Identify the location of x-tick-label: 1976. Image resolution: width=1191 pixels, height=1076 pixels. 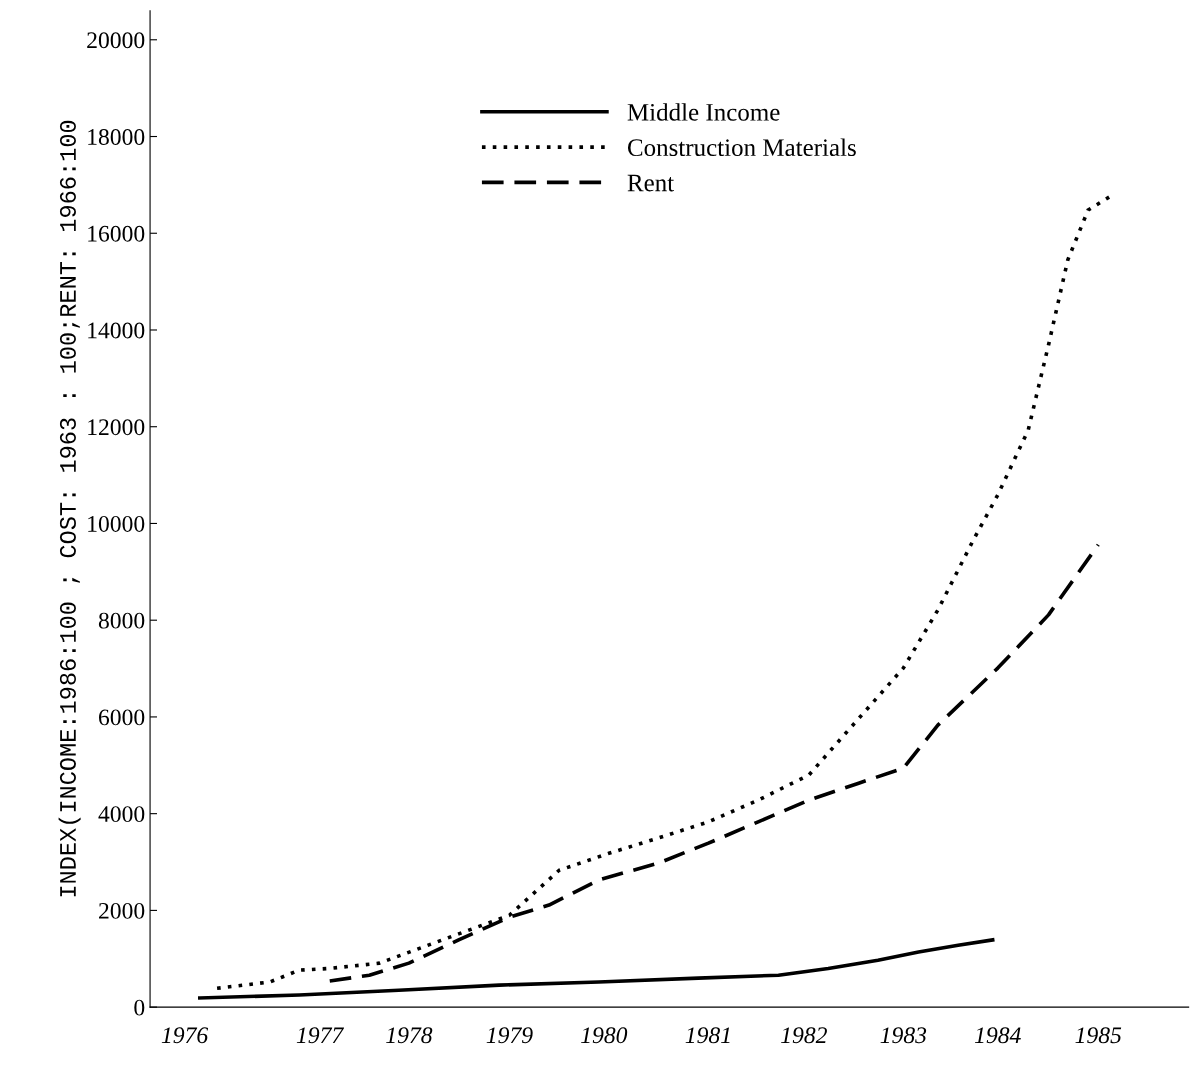
(185, 1035).